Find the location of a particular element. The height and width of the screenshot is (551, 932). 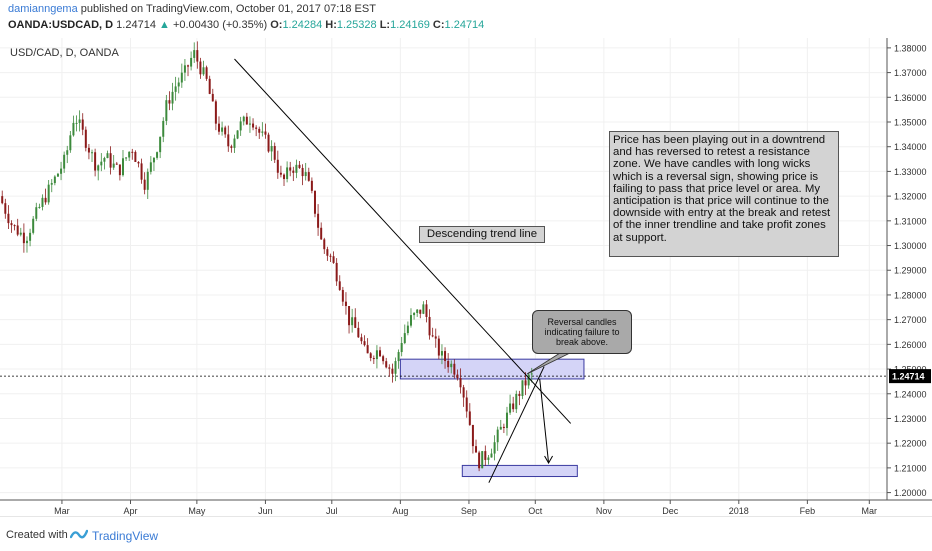

time-tick-label: Feb is located at coordinates (808, 511).